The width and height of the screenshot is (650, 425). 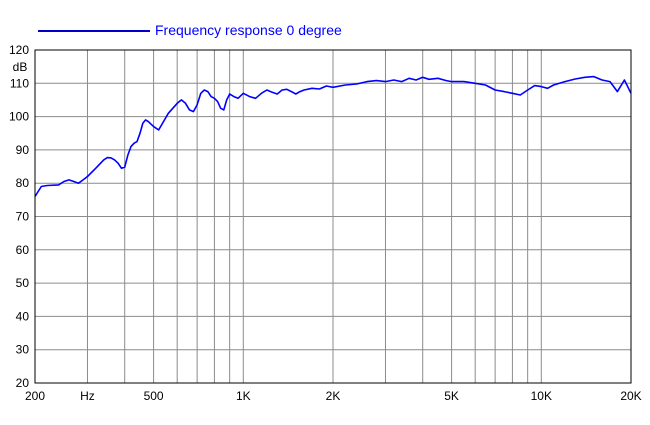 What do you see at coordinates (23, 350) in the screenshot?
I see `y-tick-label: 30` at bounding box center [23, 350].